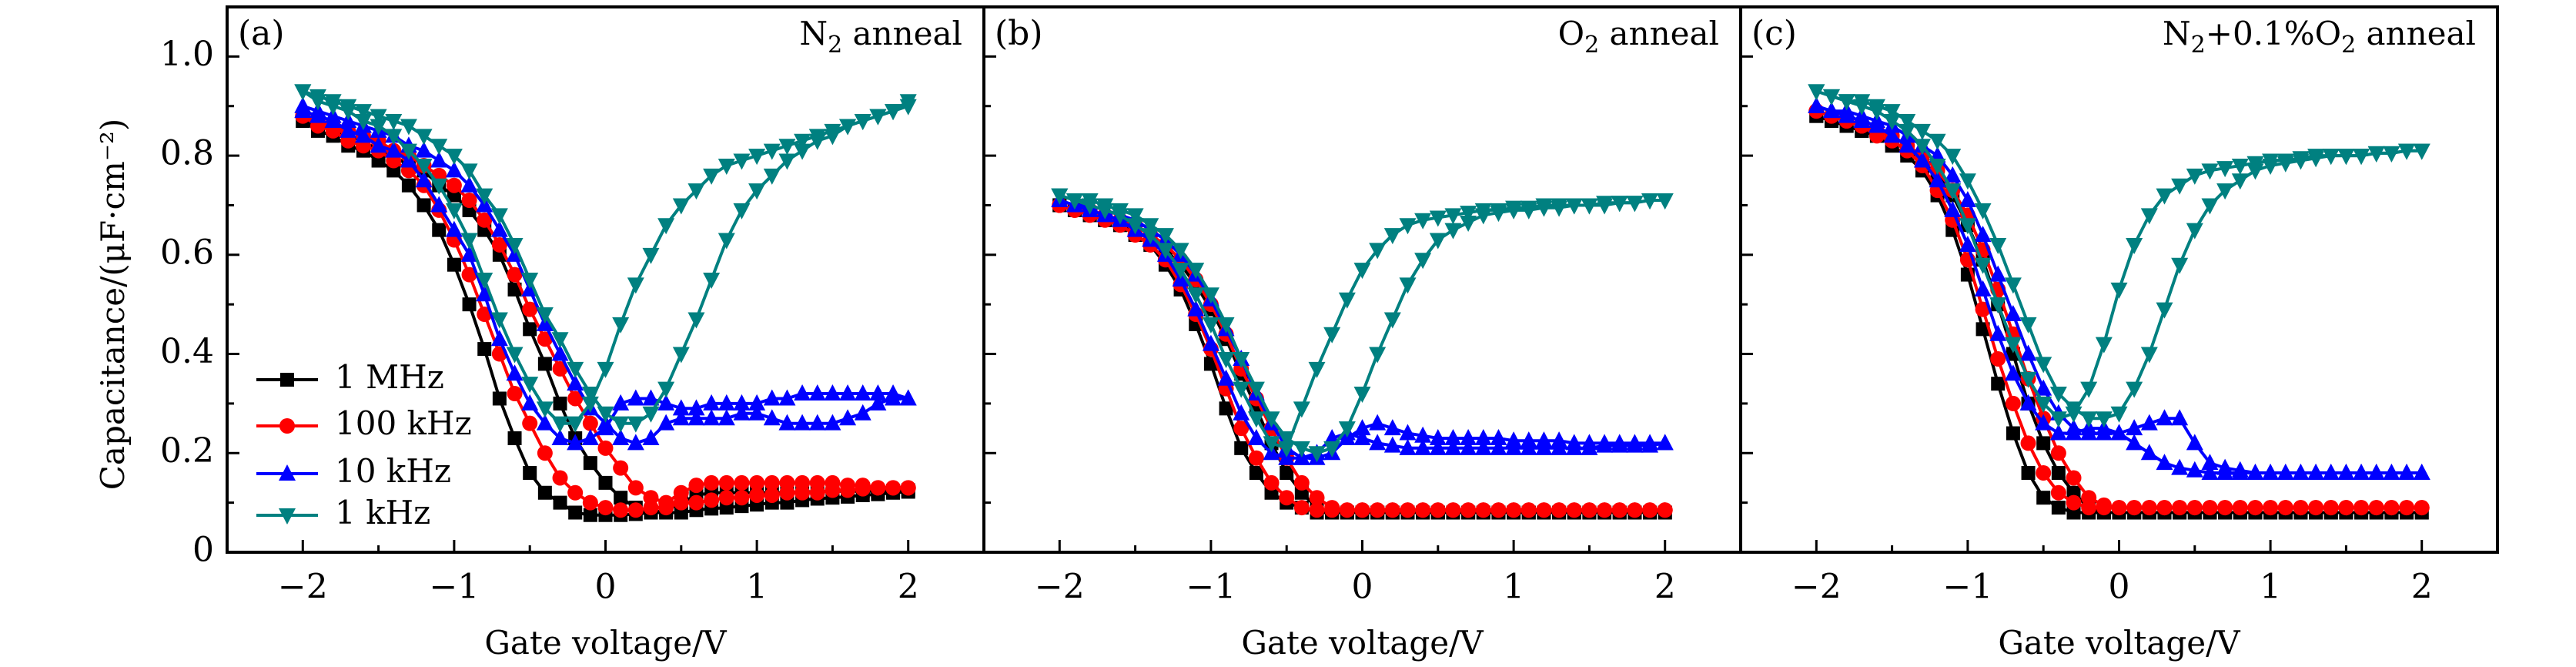 The width and height of the screenshot is (2576, 667). I want to click on panel-tag: (b), so click(1019, 33).